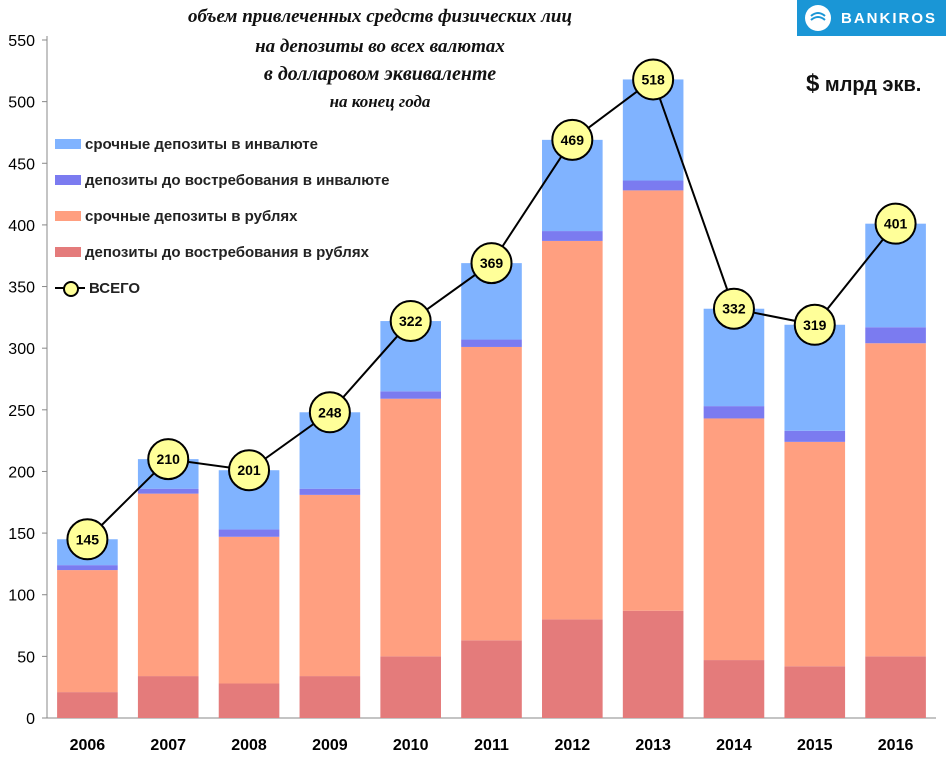 This screenshot has height=757, width=946. Describe the element at coordinates (873, 85) in the screenshot. I see `units-text: млрд экв.` at that location.